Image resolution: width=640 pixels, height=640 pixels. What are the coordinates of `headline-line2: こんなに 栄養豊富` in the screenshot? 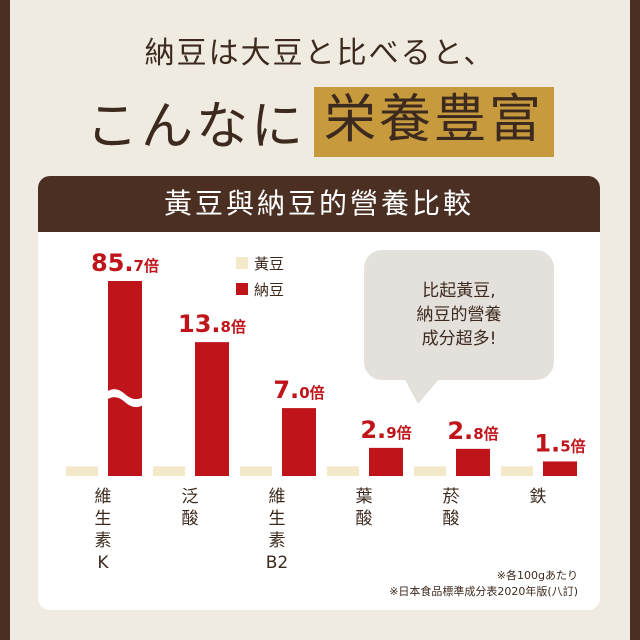 It's located at (320, 121).